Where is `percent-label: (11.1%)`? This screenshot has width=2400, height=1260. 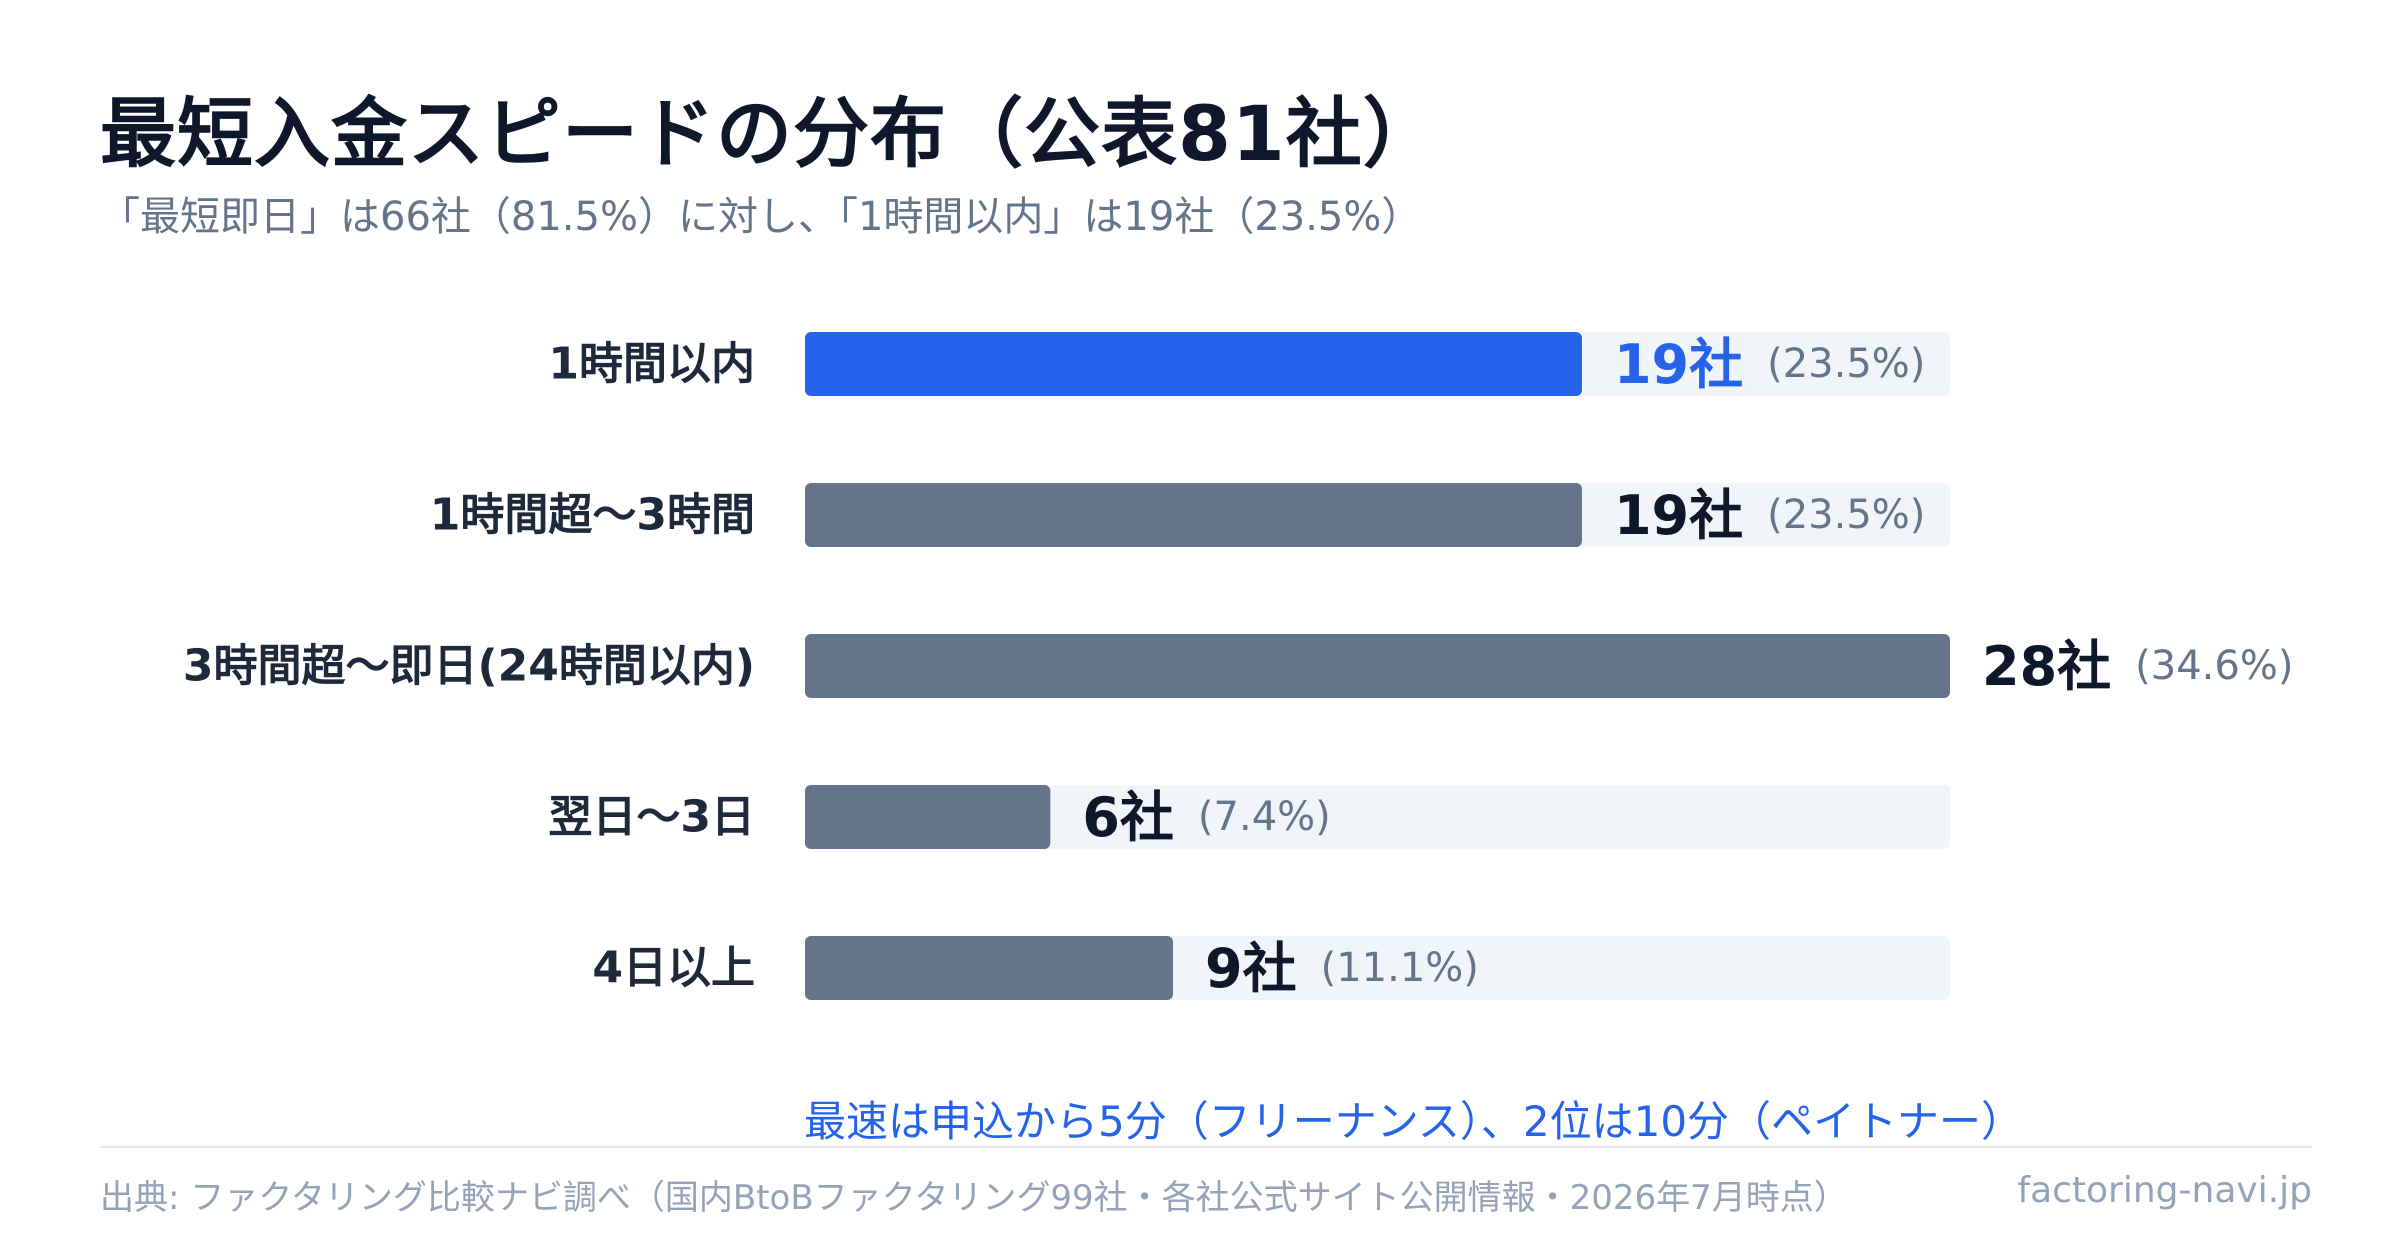
percent-label: (11.1%) is located at coordinates (1400, 968).